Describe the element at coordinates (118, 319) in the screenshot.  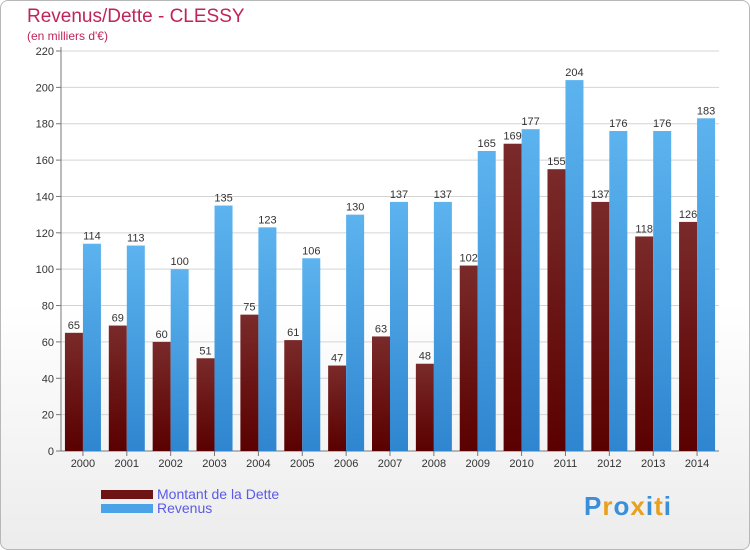
I see `value-label-debt: 69` at that location.